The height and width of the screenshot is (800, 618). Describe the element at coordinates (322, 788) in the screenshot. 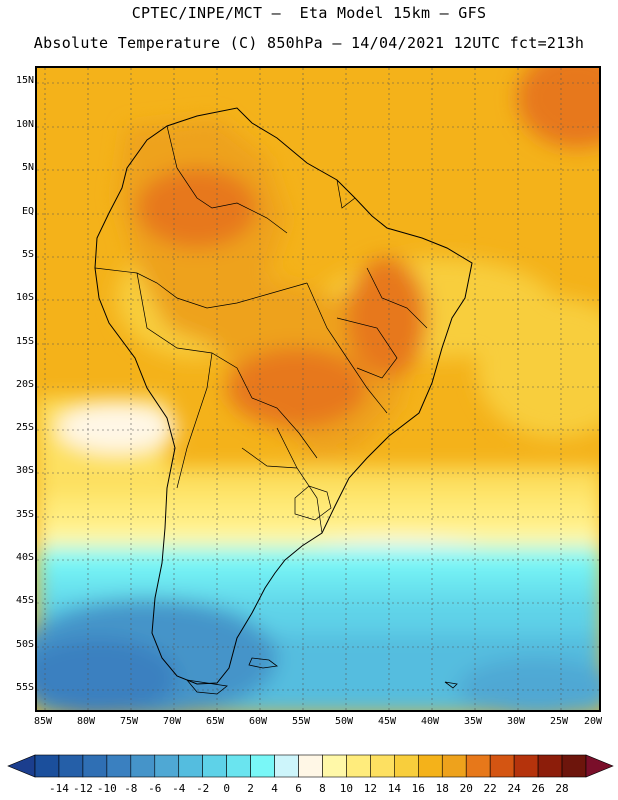

I see `colorbar-tick-label: 8` at that location.